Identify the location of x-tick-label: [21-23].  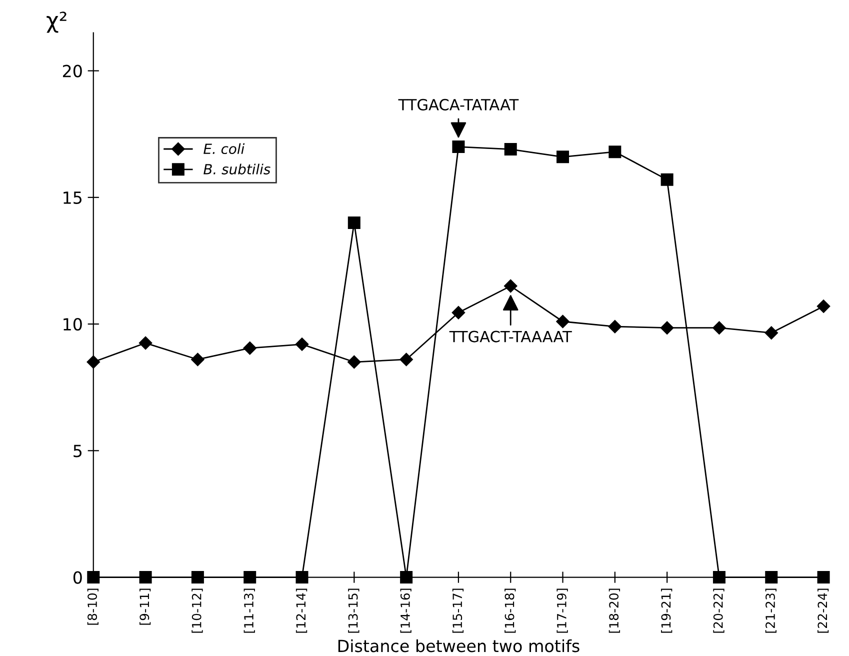
(770, 610).